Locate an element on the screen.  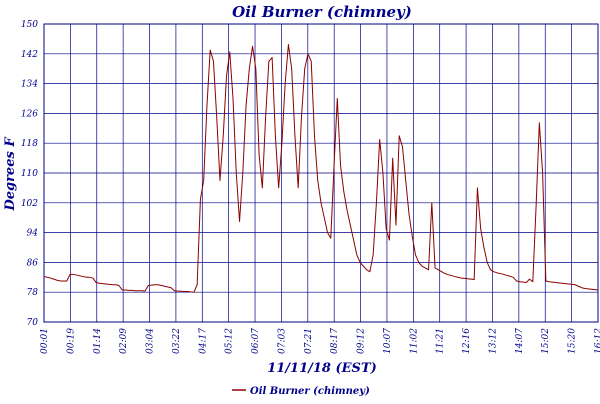
x-tick-label: 07:03 is located at coordinates (282, 341).